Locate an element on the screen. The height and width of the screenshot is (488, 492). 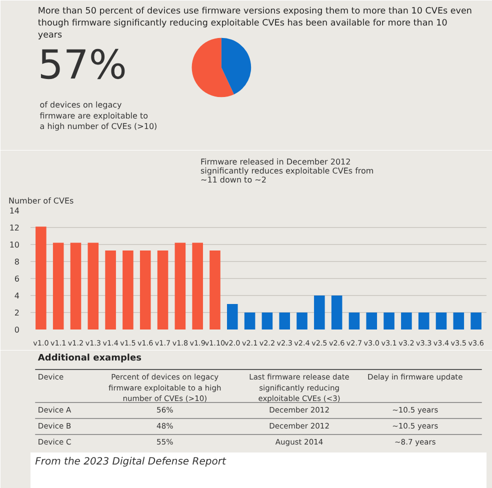
y-tick-label: 8 is located at coordinates (17, 262).